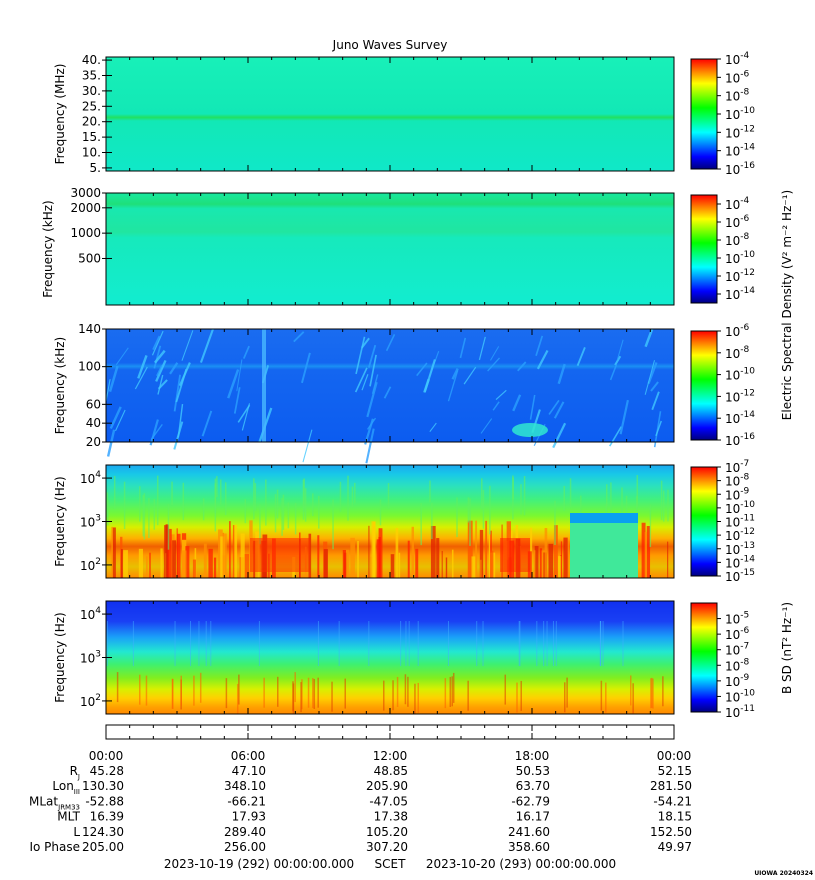 The height and width of the screenshot is (880, 815). What do you see at coordinates (722, 114) in the screenshot?
I see `colorbar-1: 10⁻⁴ 10⁻⁶ 10⁻⁸ 10⁻¹⁰ 10⁻¹² 10⁻¹⁴ 10⁻¹⁶` at bounding box center [722, 114].